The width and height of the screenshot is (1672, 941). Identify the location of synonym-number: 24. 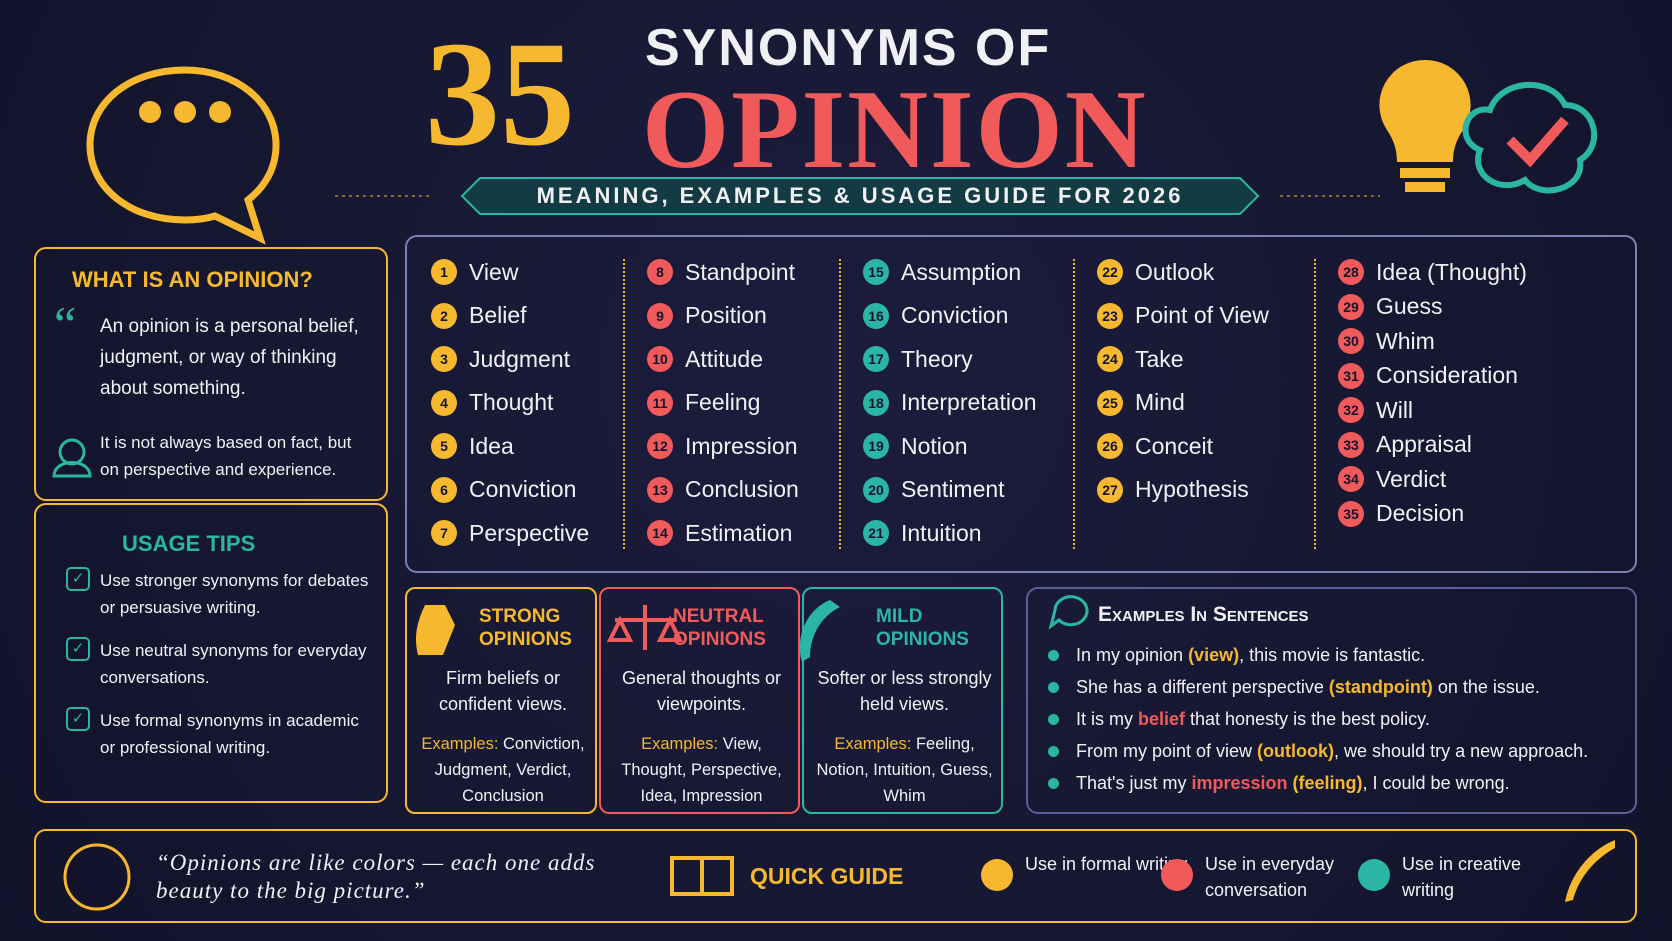
(1110, 359).